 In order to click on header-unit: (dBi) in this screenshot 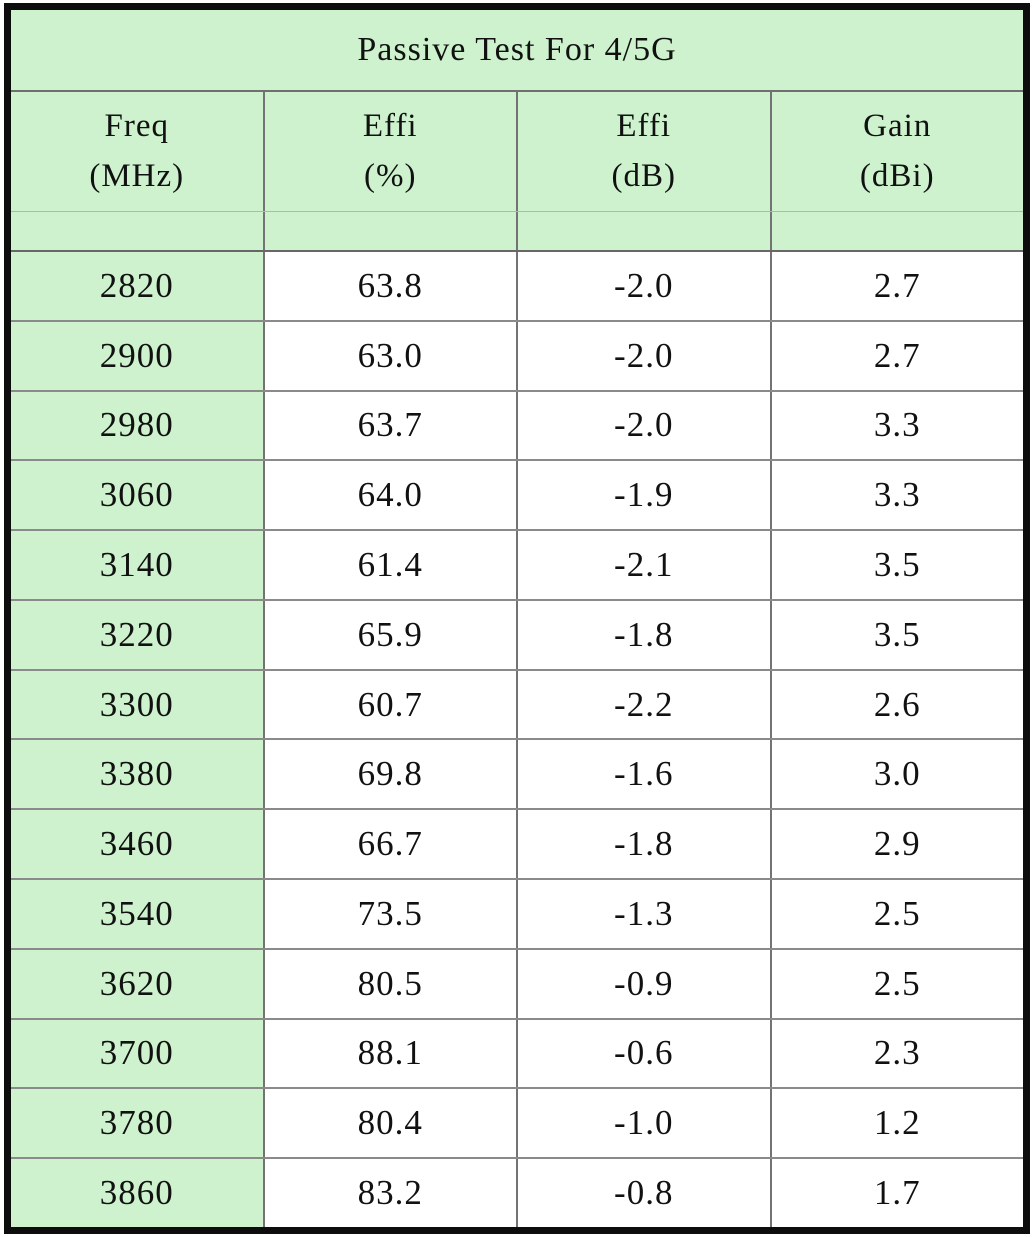, I will do `click(897, 175)`.